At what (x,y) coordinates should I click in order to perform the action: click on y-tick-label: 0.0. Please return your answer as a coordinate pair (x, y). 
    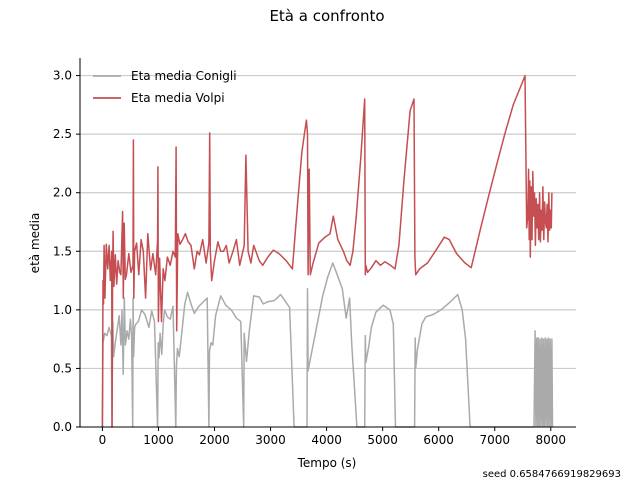
    Looking at the image, I should click on (62, 427).